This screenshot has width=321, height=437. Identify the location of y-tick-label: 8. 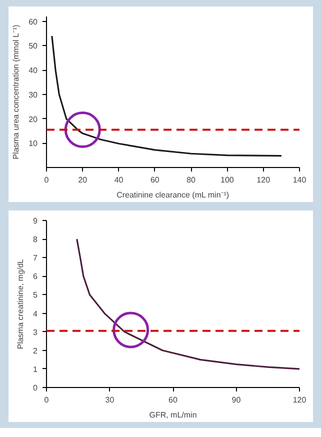
(35, 239).